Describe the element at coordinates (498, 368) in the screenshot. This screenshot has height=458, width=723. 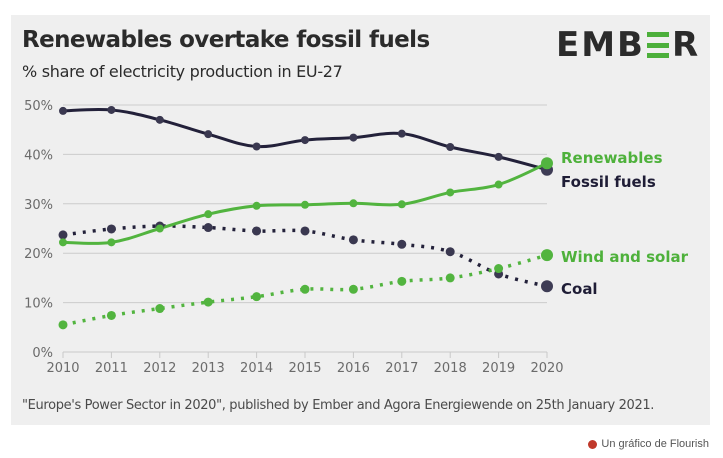
I see `x-tick-label: 2019` at that location.